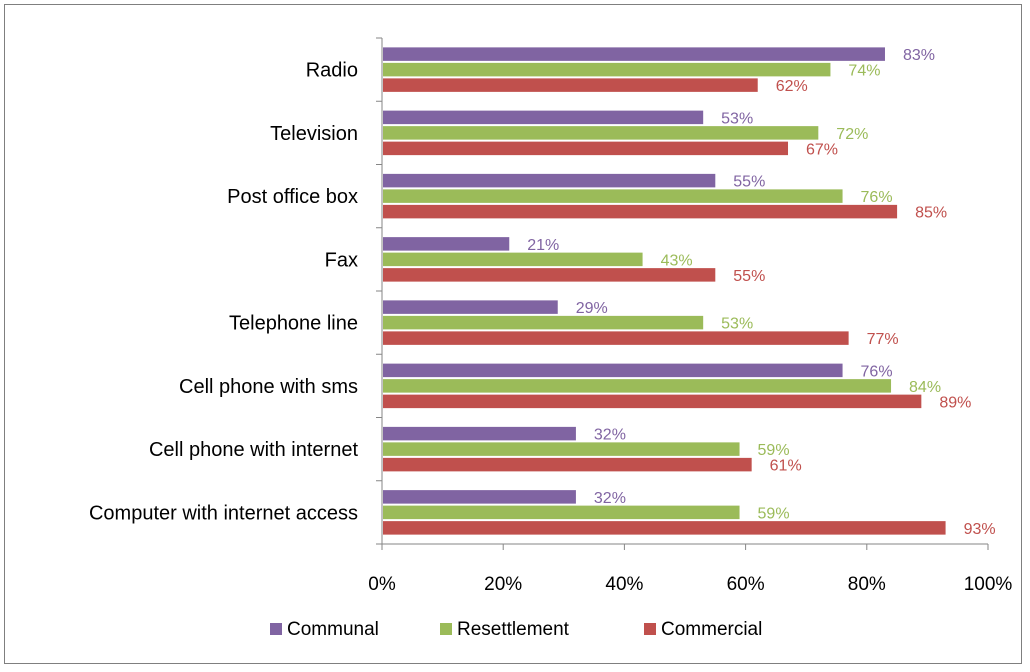 This screenshot has height=672, width=1030. Describe the element at coordinates (822, 149) in the screenshot. I see `data-label: 67%` at that location.